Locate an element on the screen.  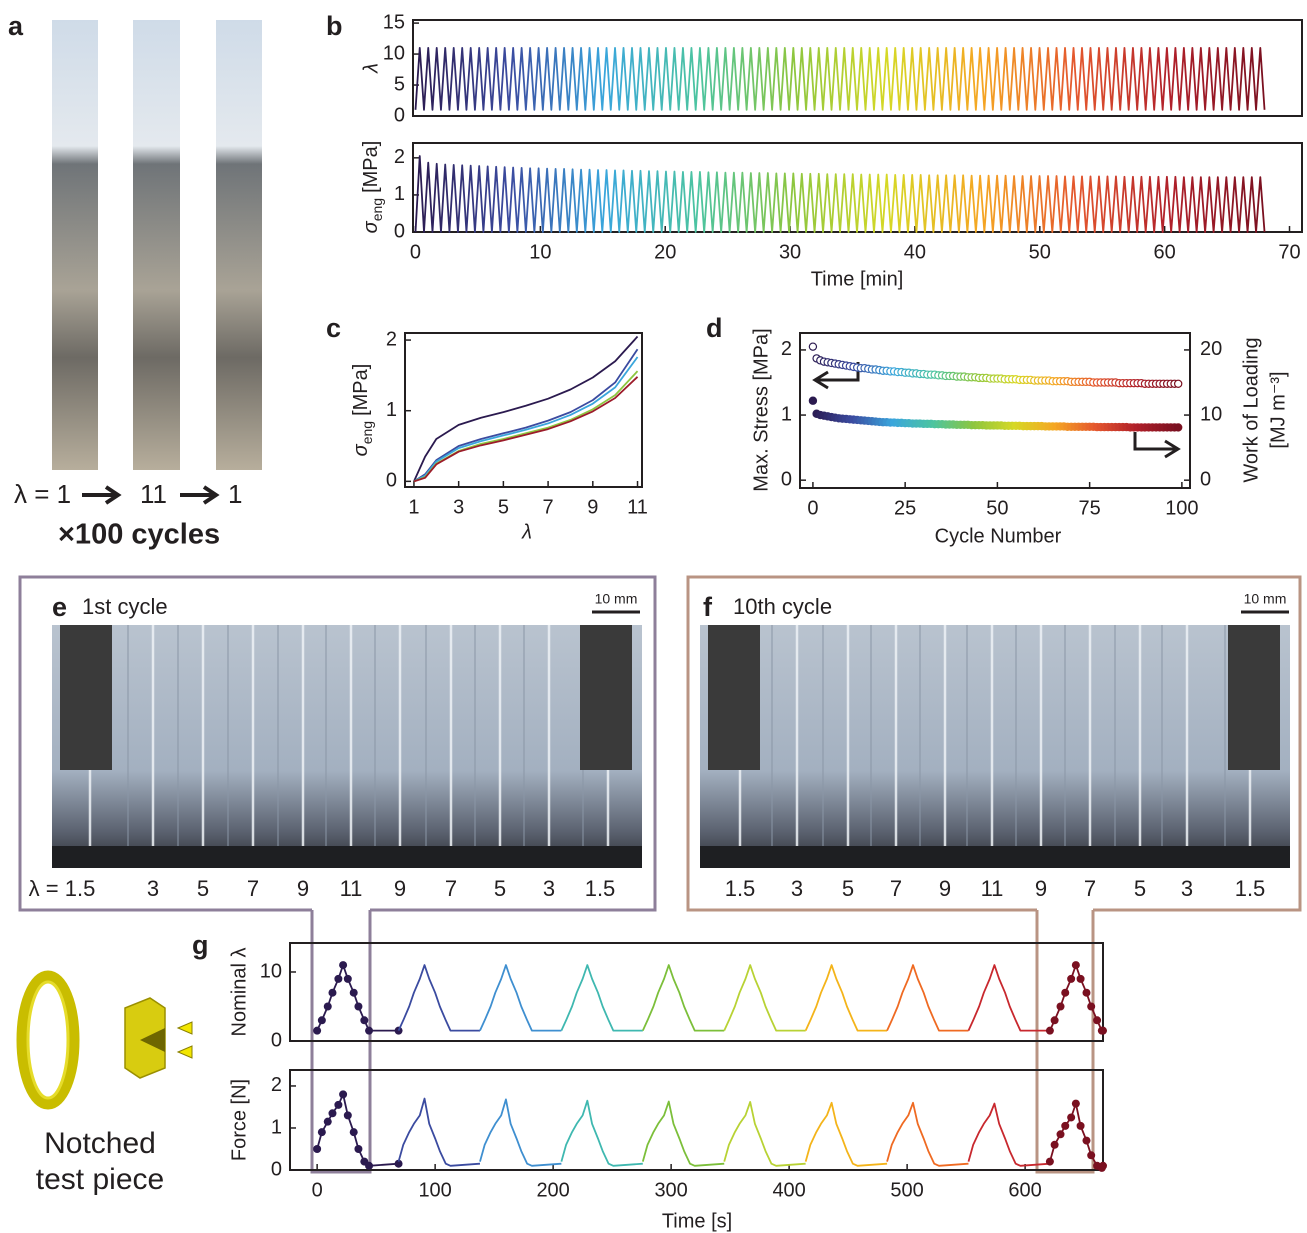
stretch-label: 7 is located at coordinates (451, 888).